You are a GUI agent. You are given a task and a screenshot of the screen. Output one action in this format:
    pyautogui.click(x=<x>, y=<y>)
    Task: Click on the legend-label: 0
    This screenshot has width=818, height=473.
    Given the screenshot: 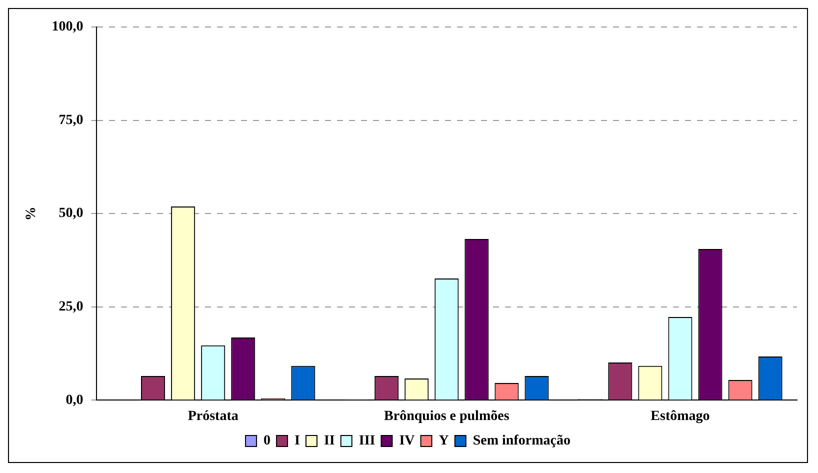 What is the action you would take?
    pyautogui.click(x=267, y=441)
    